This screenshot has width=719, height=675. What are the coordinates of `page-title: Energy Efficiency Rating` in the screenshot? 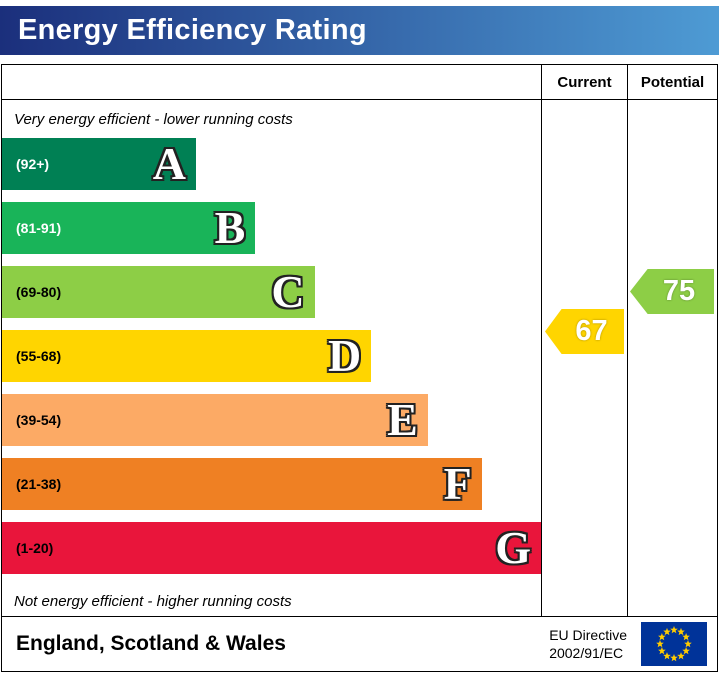 It's located at (192, 30).